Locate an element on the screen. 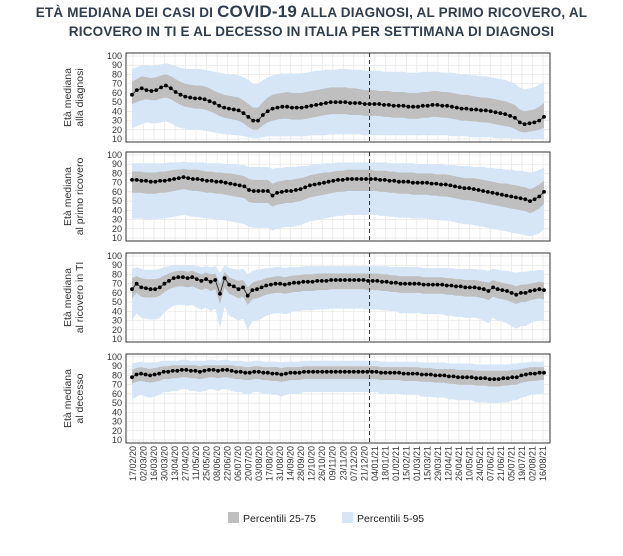  x-tick-label: 18/01/21 is located at coordinates (385, 463).